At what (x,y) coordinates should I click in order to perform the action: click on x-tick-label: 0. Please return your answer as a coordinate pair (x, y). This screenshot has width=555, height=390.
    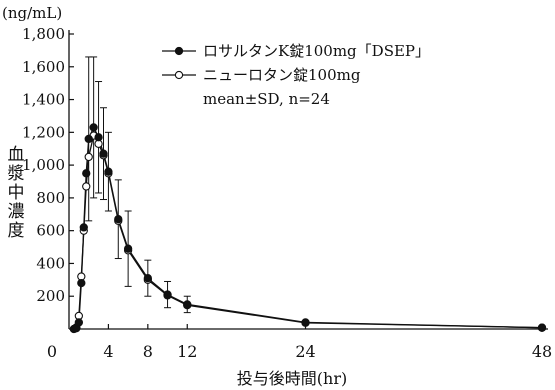
    Looking at the image, I should click on (52, 351).